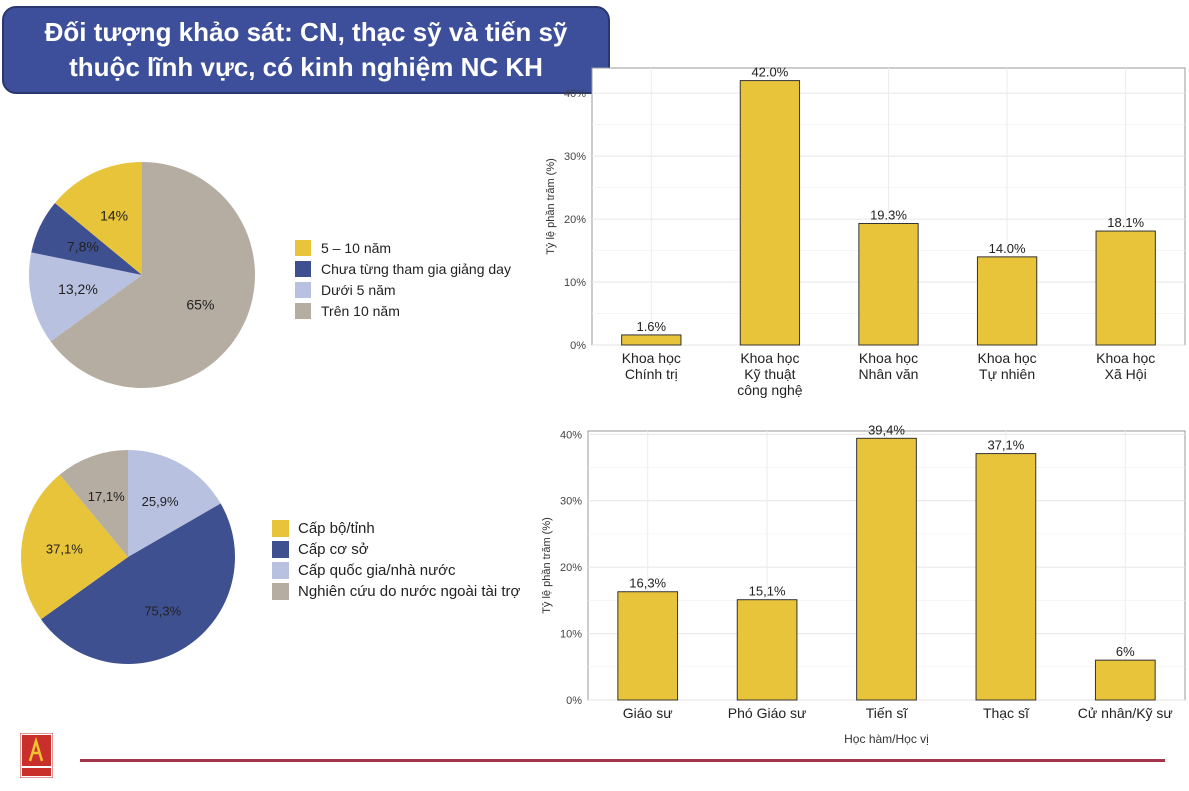 The image size is (1189, 791). Describe the element at coordinates (333, 549) in the screenshot. I see `legend-label: Cấp cơ sở` at that location.